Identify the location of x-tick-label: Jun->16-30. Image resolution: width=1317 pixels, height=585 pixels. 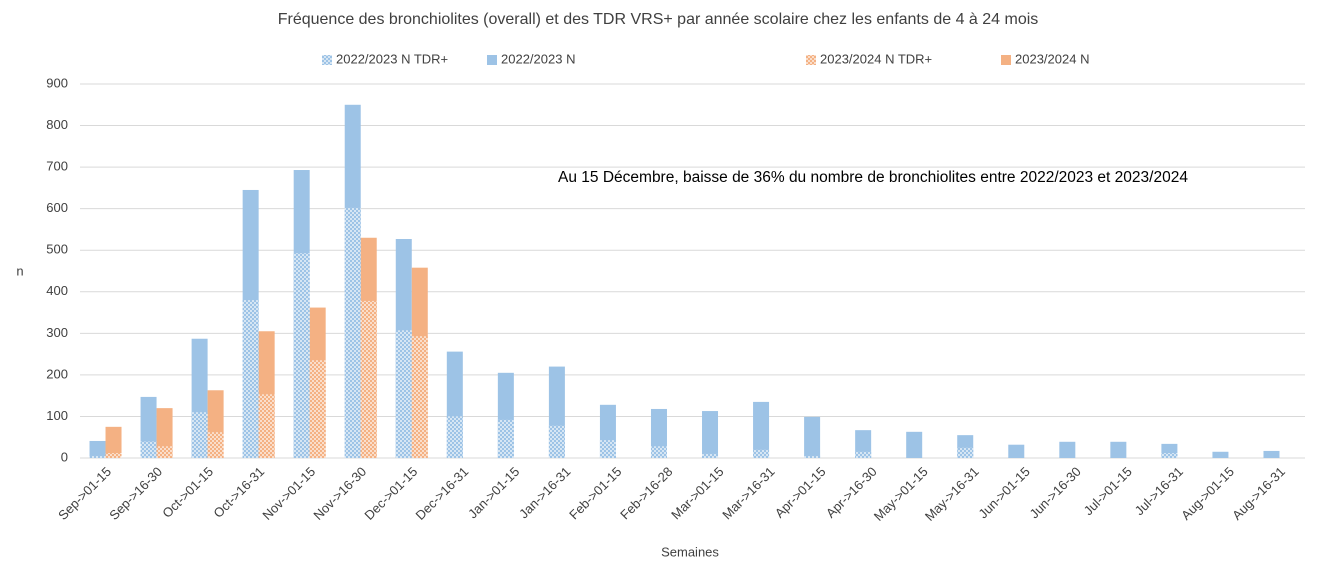
(1054, 492).